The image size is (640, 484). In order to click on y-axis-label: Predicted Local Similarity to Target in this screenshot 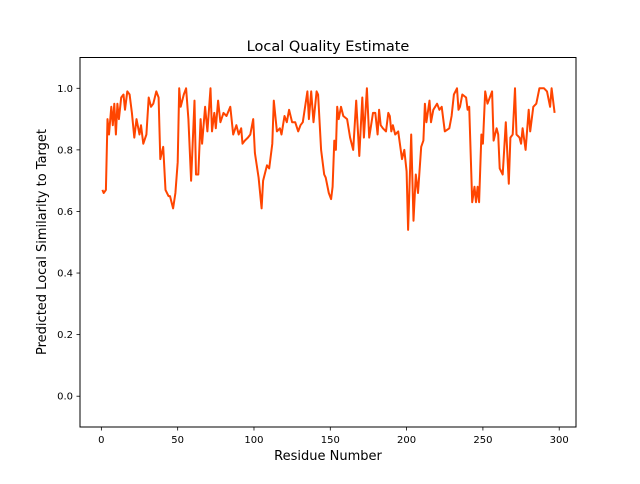, I will do `click(42, 242)`.